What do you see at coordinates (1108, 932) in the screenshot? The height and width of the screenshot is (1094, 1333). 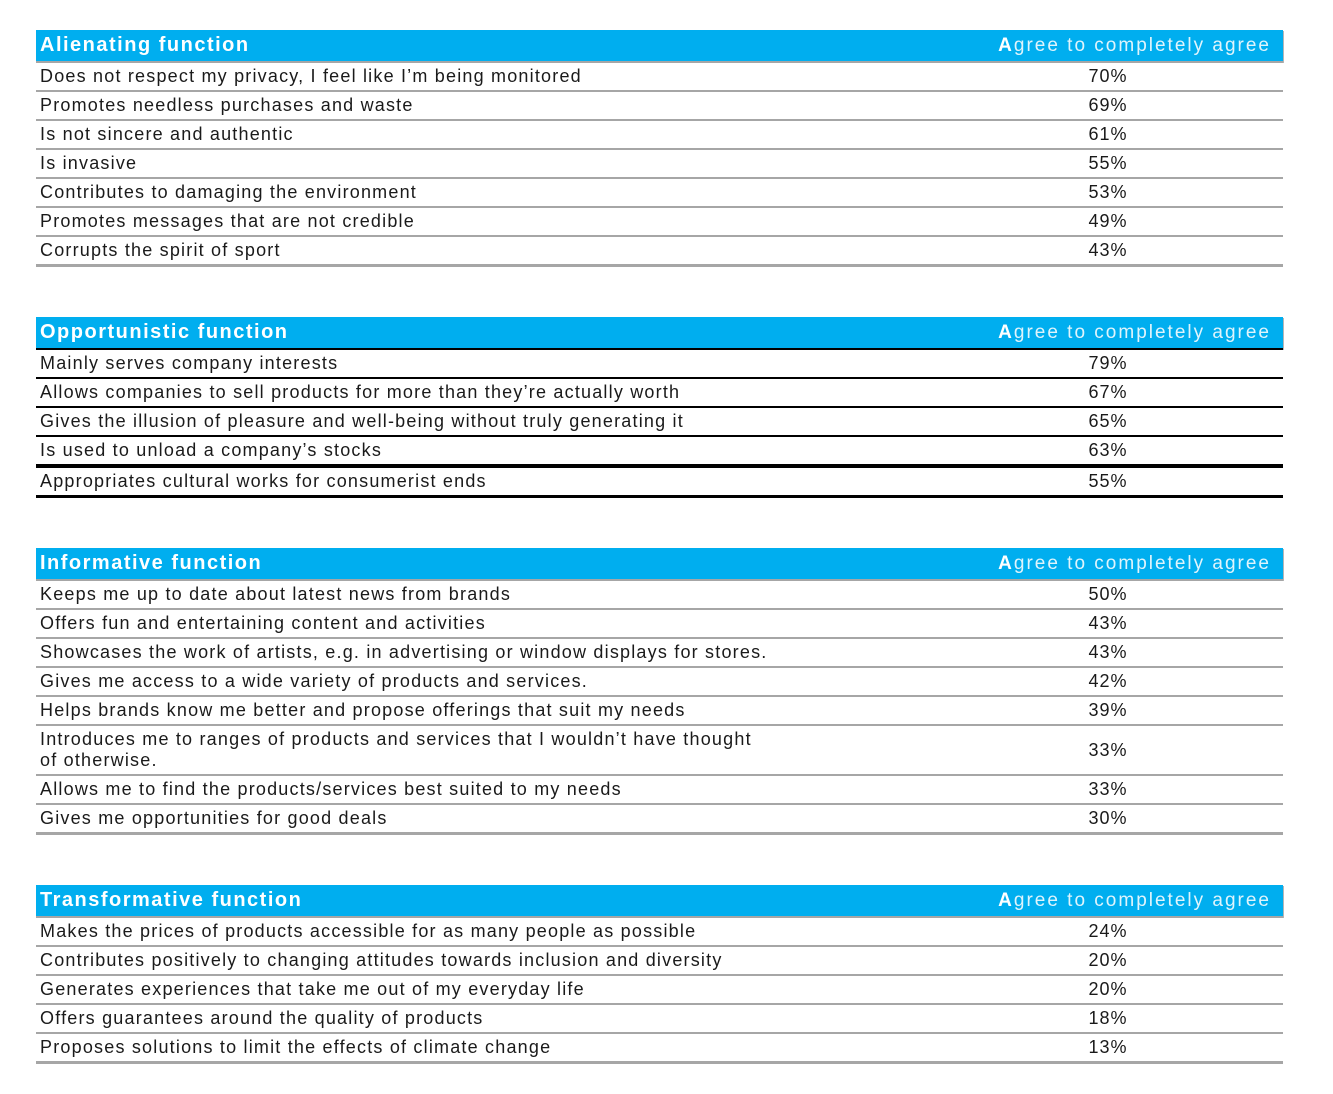 I see `row-value: 24%` at bounding box center [1108, 932].